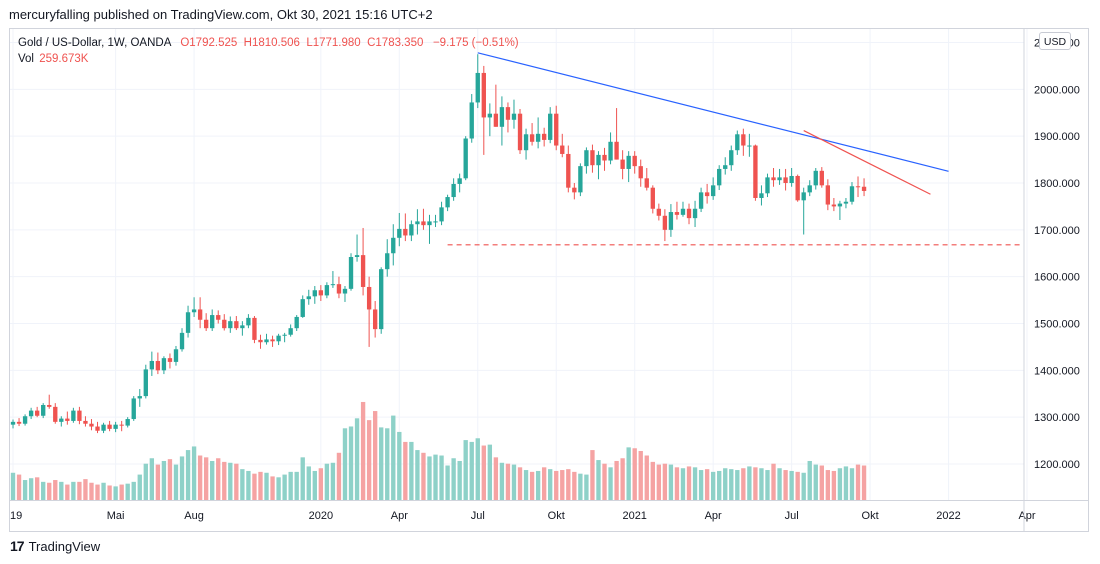  Describe the element at coordinates (713, 516) in the screenshot. I see `x-tick-label: Apr` at that location.